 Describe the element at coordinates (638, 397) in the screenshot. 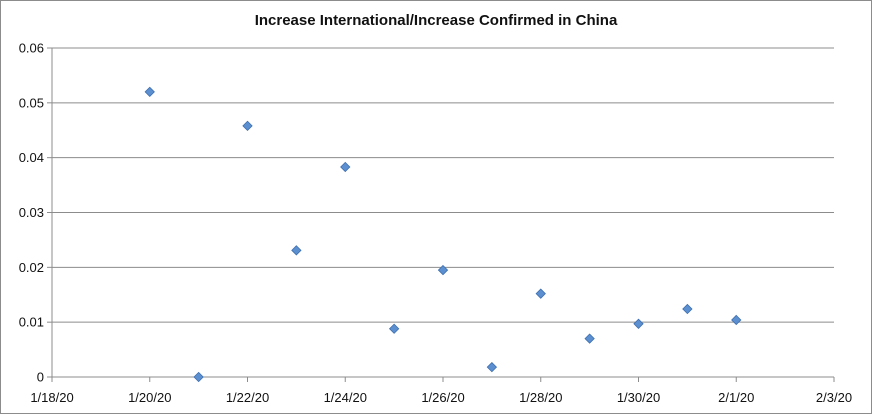

I see `x-tick-label: 1/30/20` at that location.